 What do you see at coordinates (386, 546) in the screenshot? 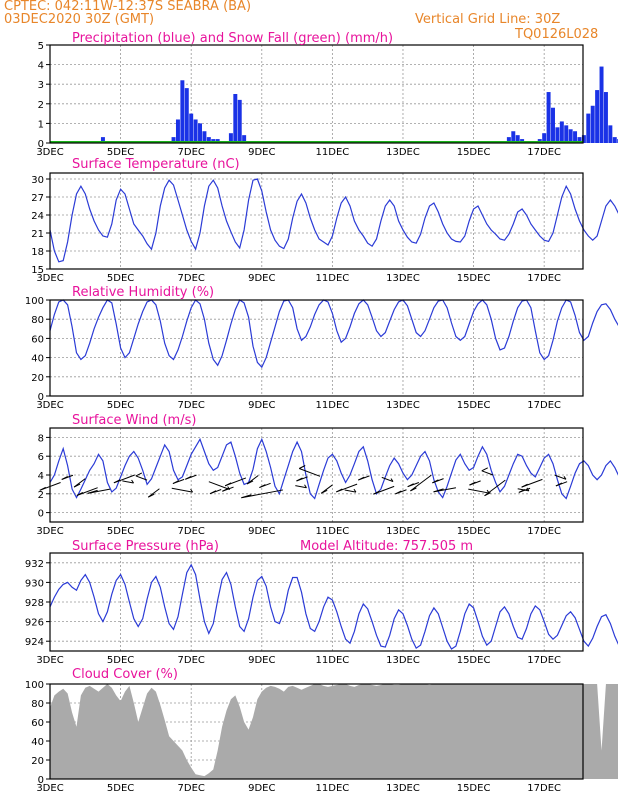
I see `panel-subtitle: Model Altitude: 757.505 m` at bounding box center [386, 546].